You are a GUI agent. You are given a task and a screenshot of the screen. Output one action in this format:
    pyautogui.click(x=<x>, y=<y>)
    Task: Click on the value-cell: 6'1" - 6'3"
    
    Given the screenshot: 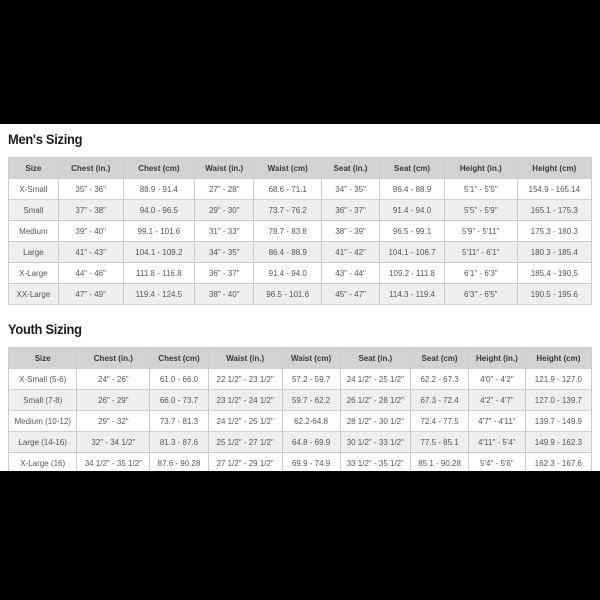 What is the action you would take?
    pyautogui.click(x=480, y=273)
    